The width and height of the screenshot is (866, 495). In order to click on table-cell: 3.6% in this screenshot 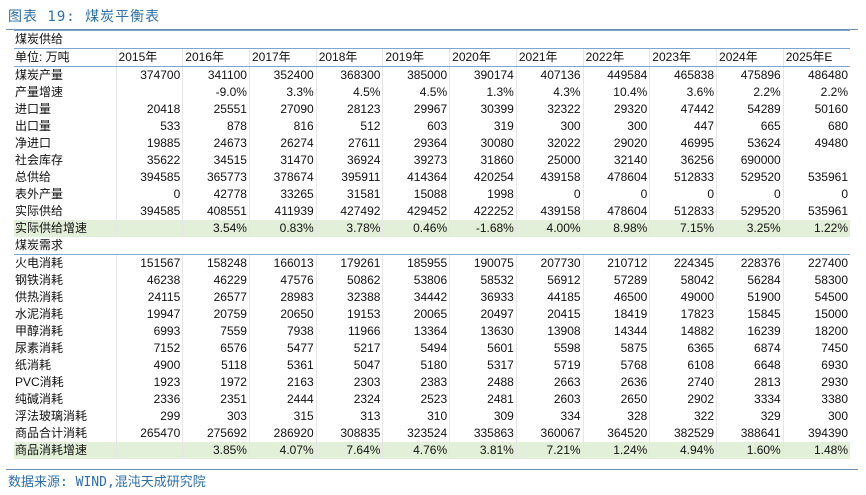, I will do `click(683, 92)`.